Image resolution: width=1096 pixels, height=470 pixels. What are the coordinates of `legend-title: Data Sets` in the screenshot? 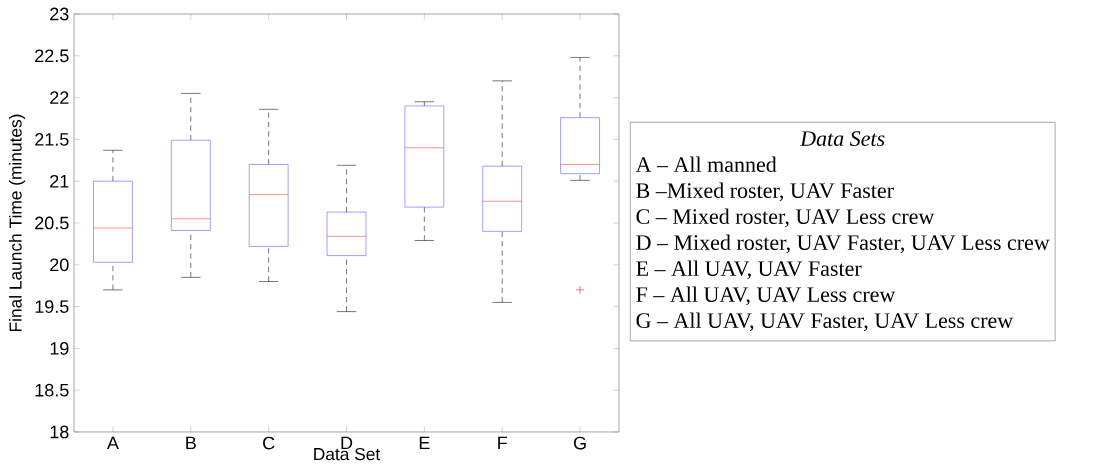 It's located at (842, 139).